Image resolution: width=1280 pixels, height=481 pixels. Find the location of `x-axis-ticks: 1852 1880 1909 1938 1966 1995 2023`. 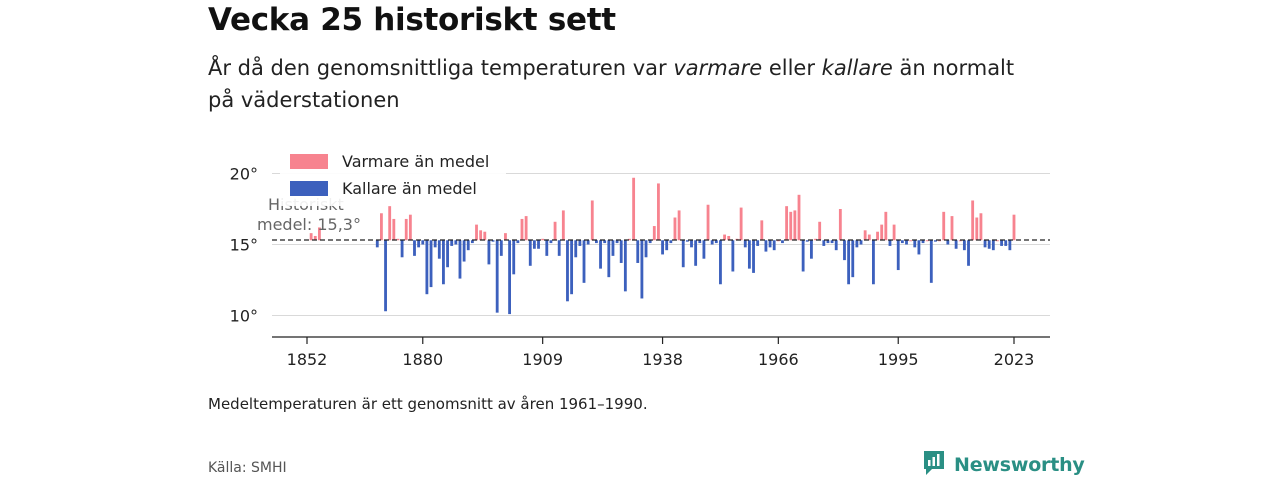

x-axis-ticks: 1852 1880 1909 1938 1966 1995 2023 is located at coordinates (661, 353).